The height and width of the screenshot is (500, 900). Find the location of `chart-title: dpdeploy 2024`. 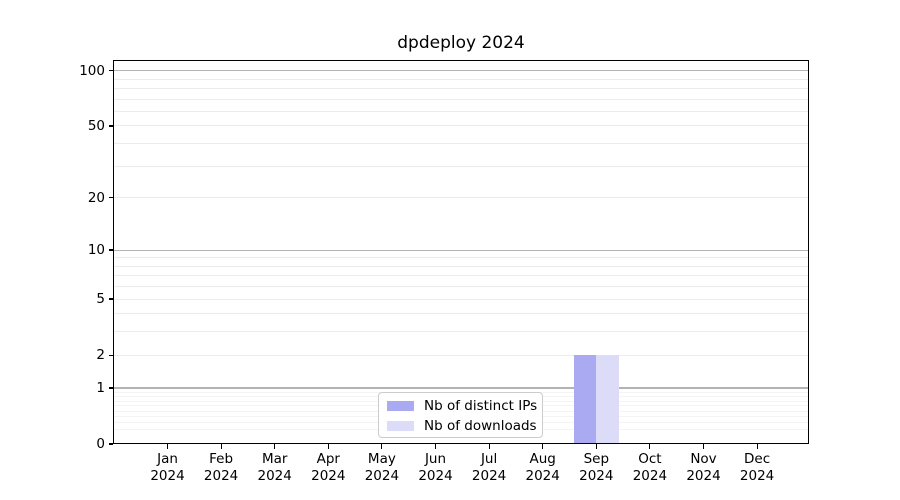

chart-title: dpdeploy 2024 is located at coordinates (461, 43).